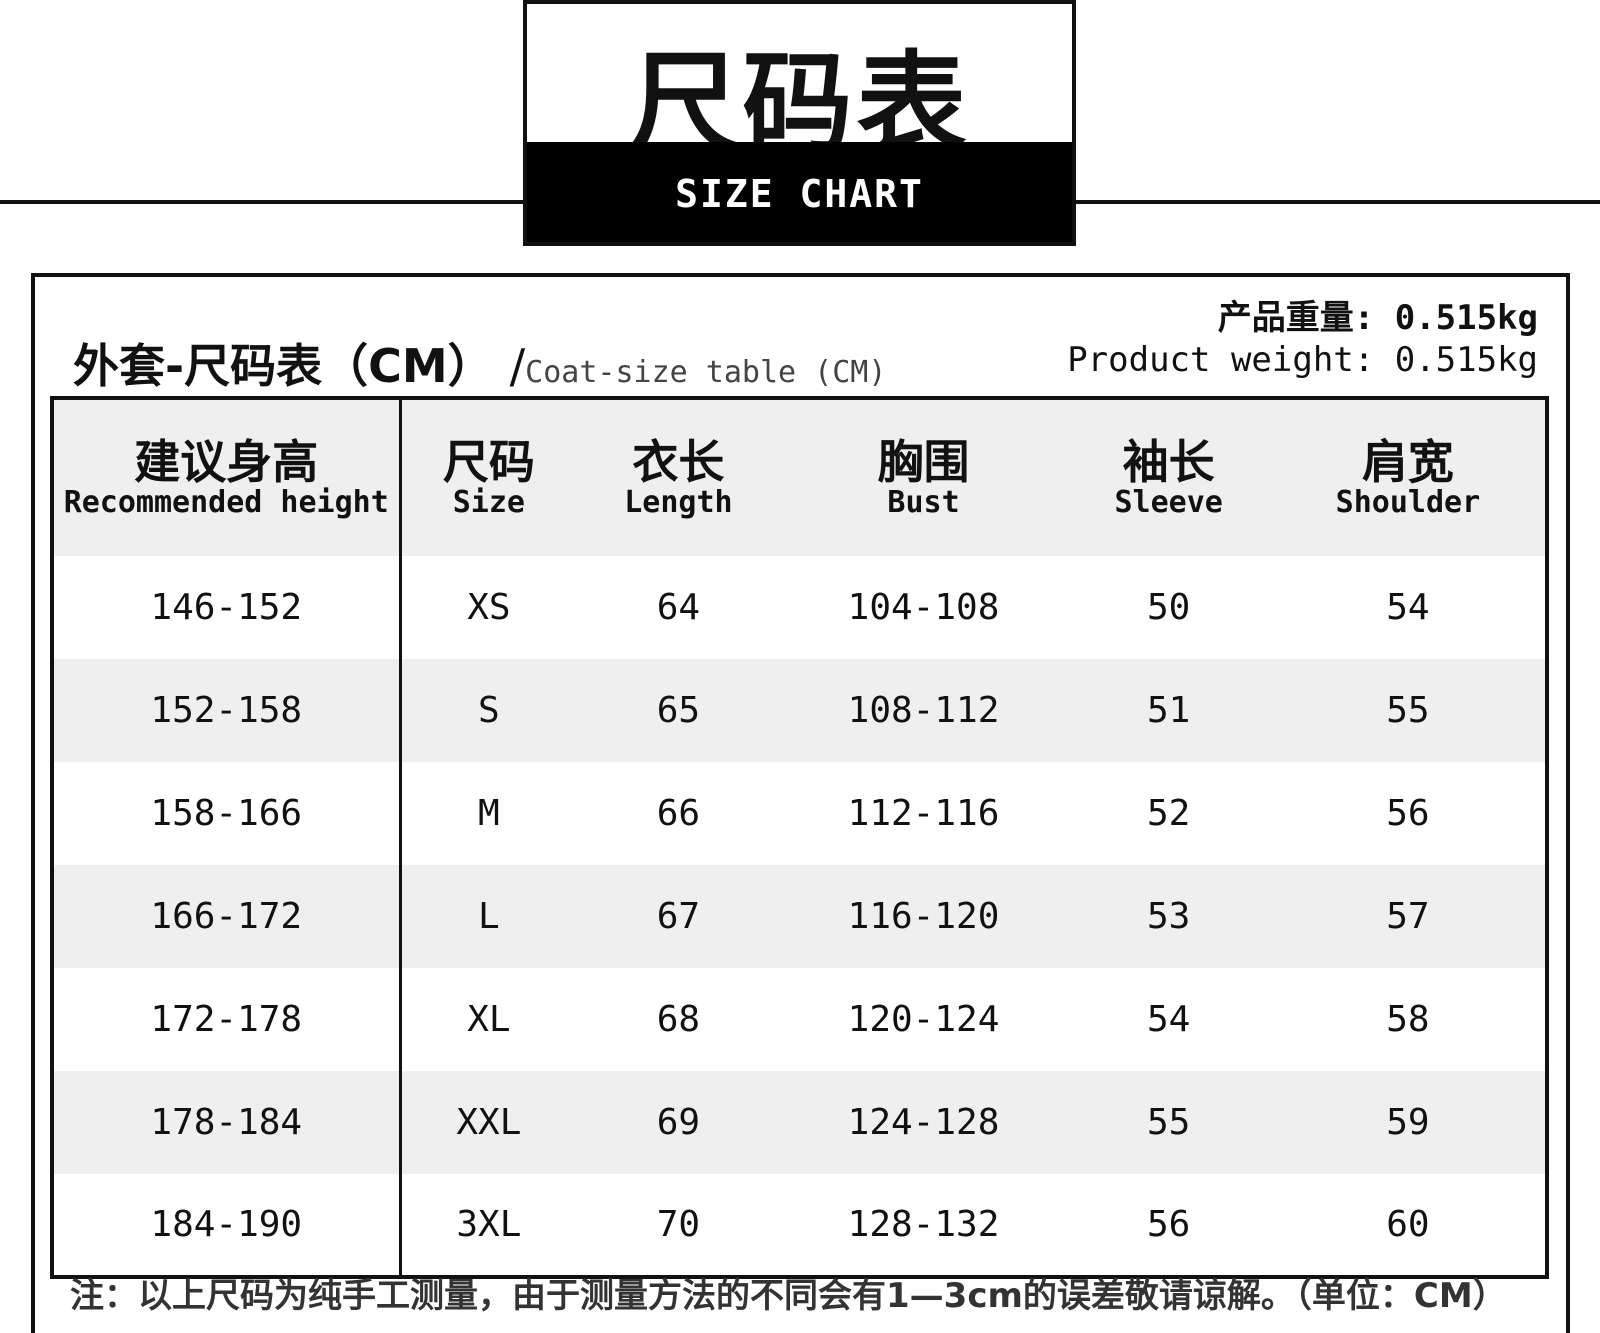 Image resolution: width=1600 pixels, height=1333 pixels. Describe the element at coordinates (1168, 916) in the screenshot. I see `table-cell: 53` at that location.